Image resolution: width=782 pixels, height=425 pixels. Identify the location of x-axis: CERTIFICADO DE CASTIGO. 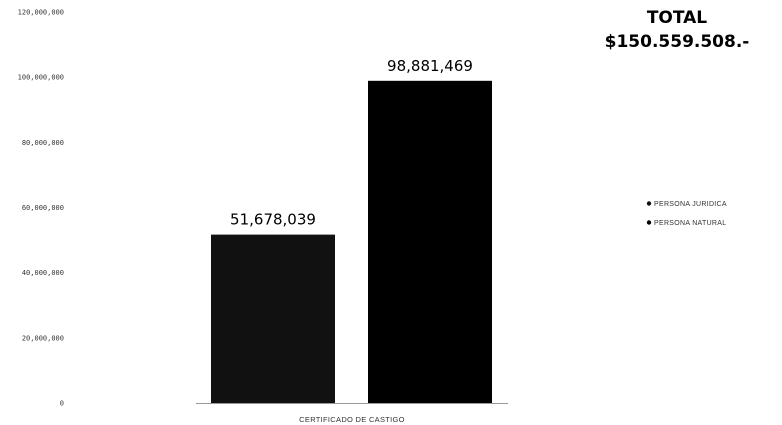
(352, 413).